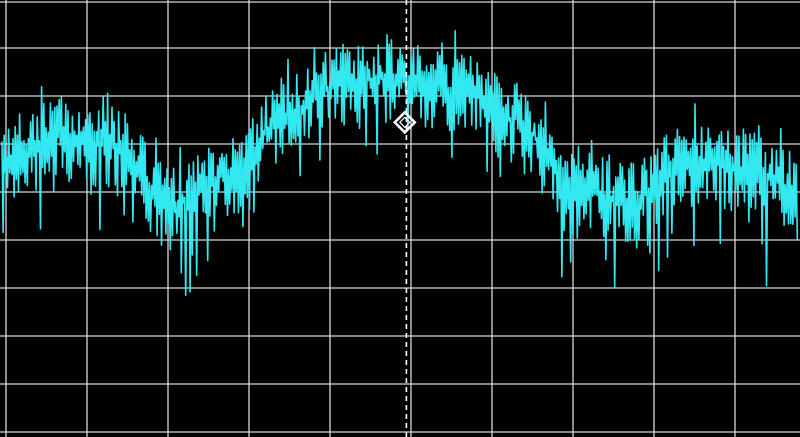 The height and width of the screenshot is (437, 800). I want to click on marker-diamond-inner, so click(404, 122).